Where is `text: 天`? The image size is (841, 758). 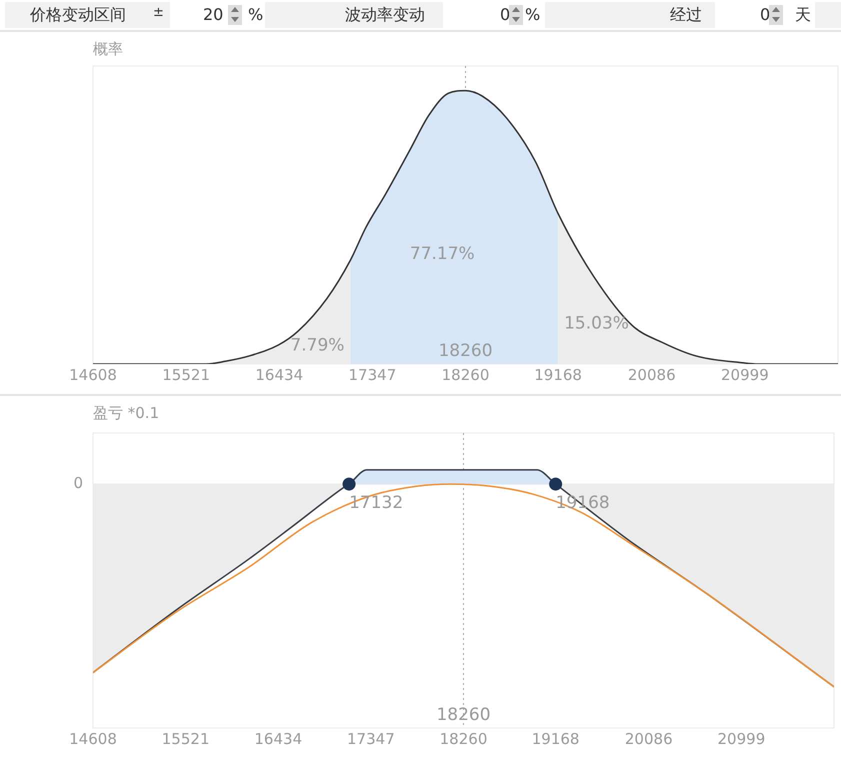
text: 天 is located at coordinates (803, 15).